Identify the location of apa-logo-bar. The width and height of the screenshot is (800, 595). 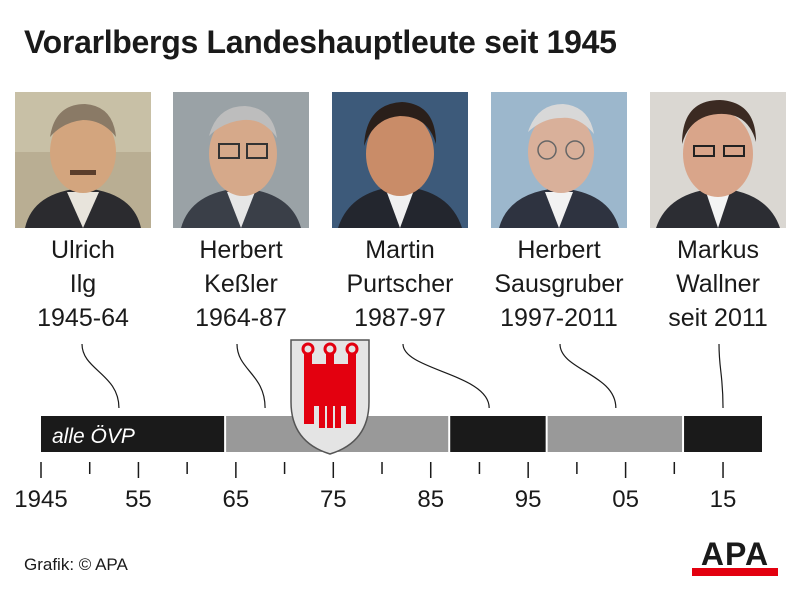
(735, 572).